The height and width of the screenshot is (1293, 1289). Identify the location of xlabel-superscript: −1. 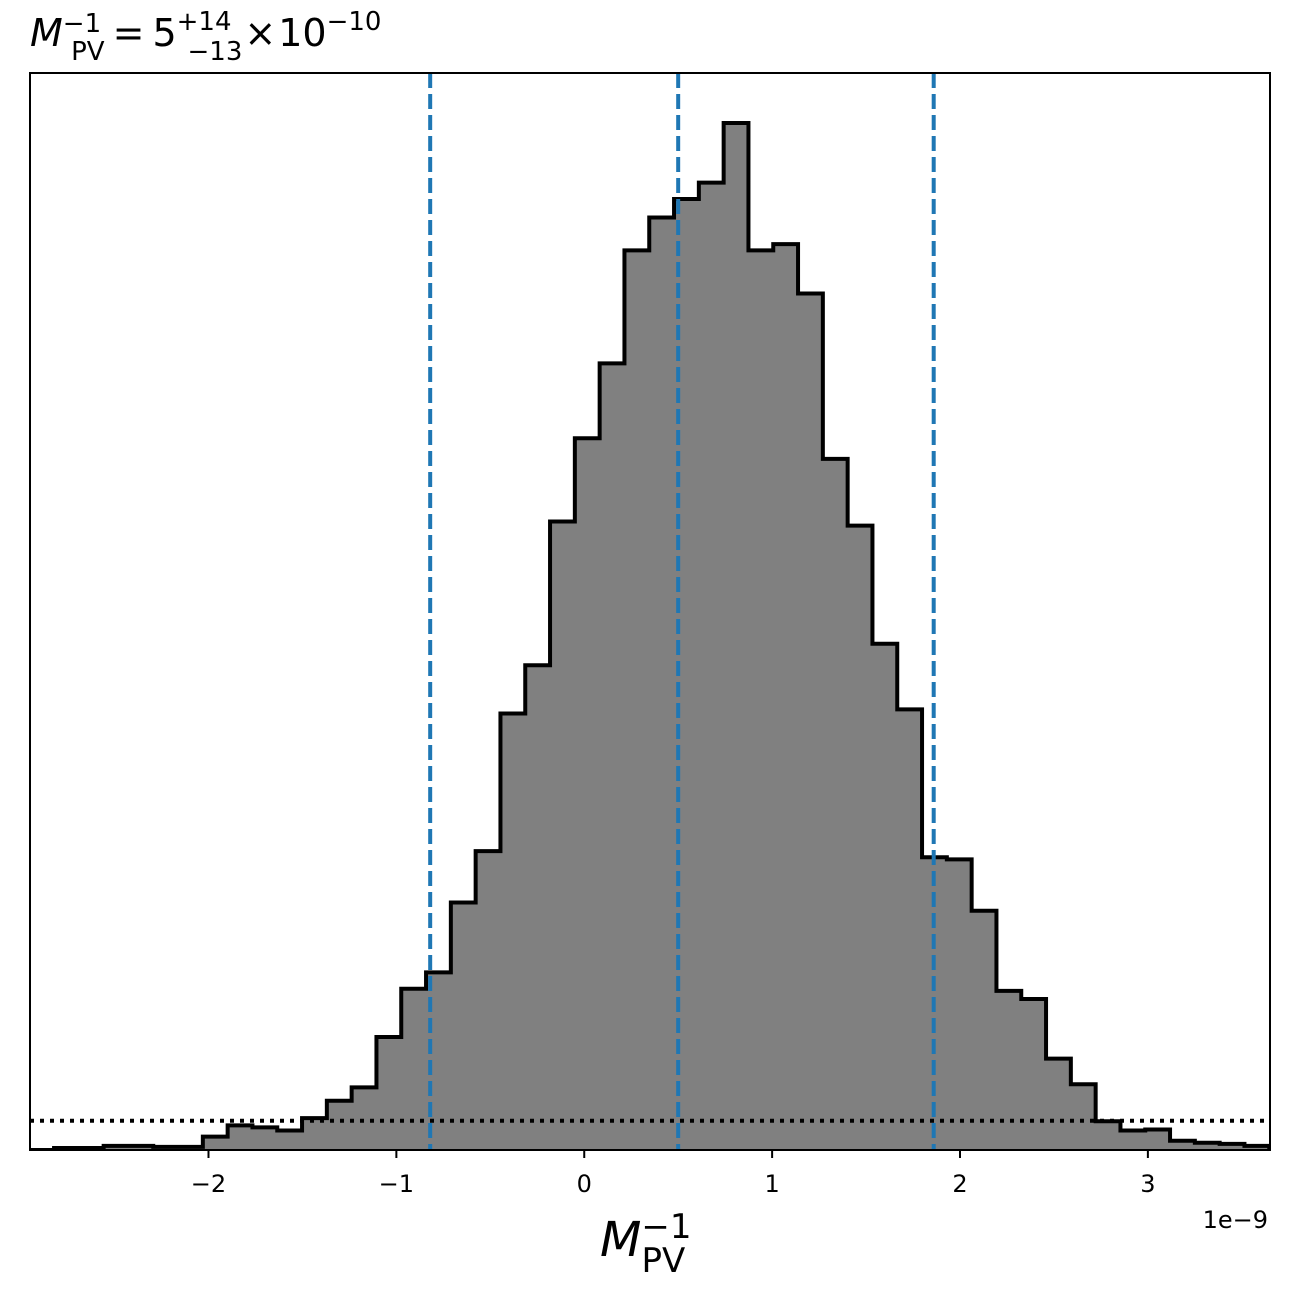
(666, 1227).